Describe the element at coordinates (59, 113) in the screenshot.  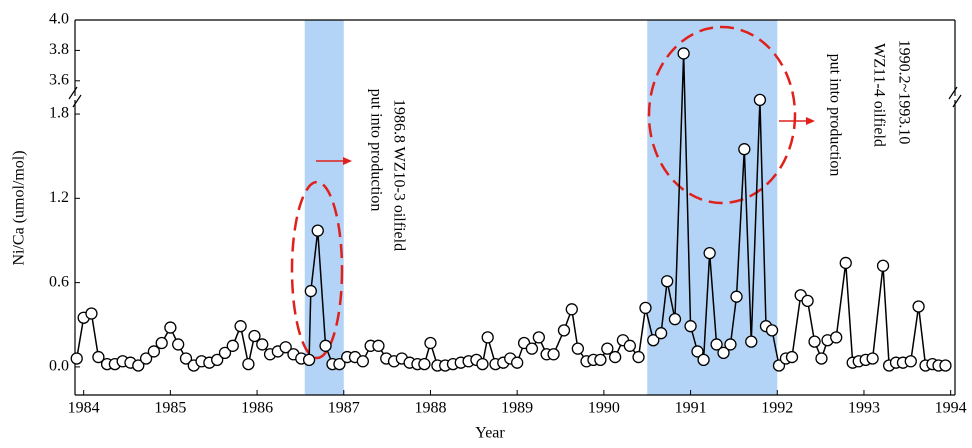
I see `y-tick-label: 1.8` at that location.